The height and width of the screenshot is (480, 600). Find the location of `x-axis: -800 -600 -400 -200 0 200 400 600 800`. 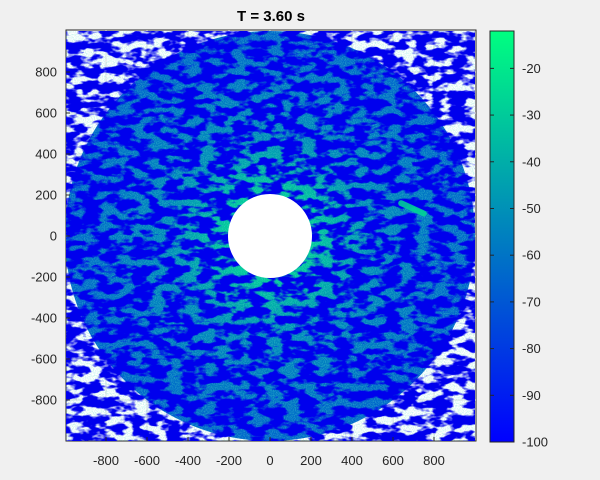

x-axis: -800 -600 -400 -200 0 200 400 600 800 is located at coordinates (269, 452).